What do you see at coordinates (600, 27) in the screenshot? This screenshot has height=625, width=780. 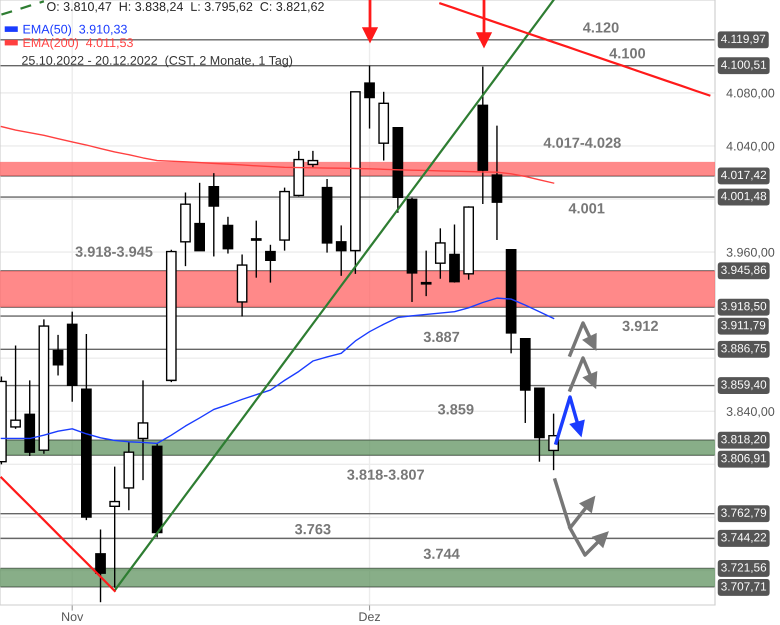 I see `annotation: 4.120` at bounding box center [600, 27].